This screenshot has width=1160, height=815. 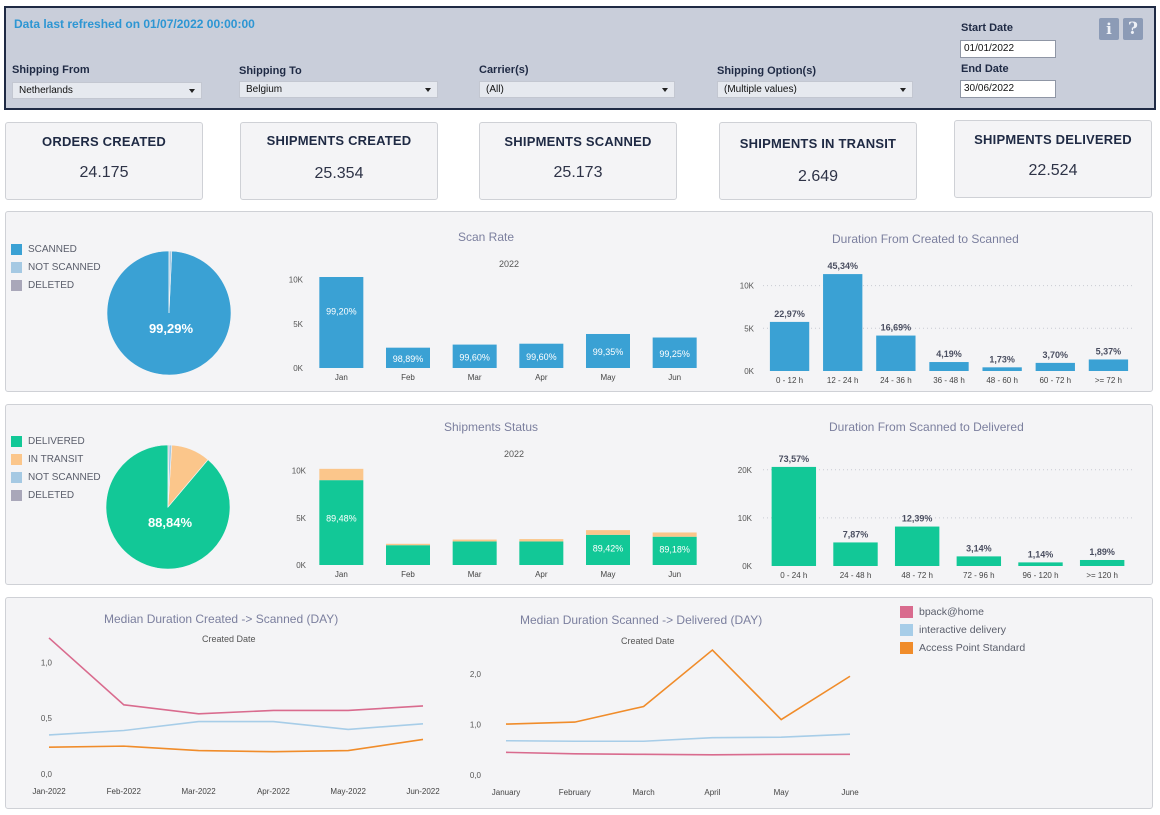 What do you see at coordinates (747, 566) in the screenshot?
I see `y-tick-label: 0K` at bounding box center [747, 566].